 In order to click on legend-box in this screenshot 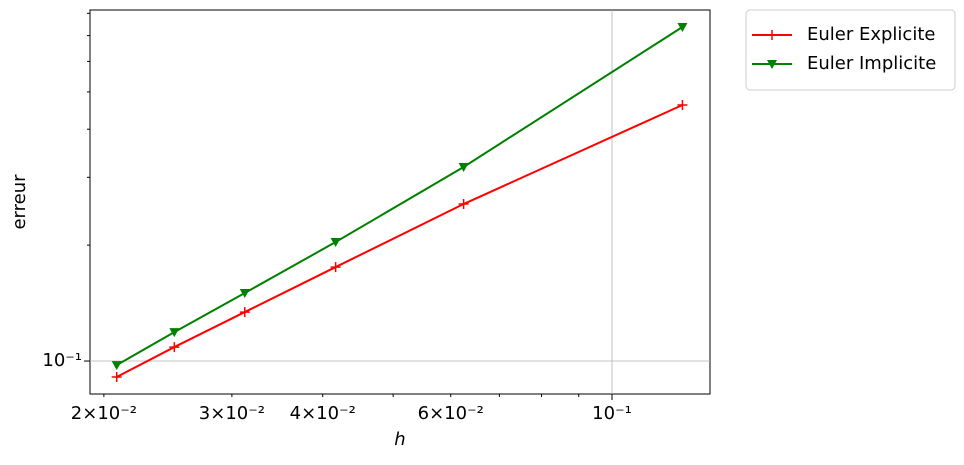, I will do `click(850, 50)`.